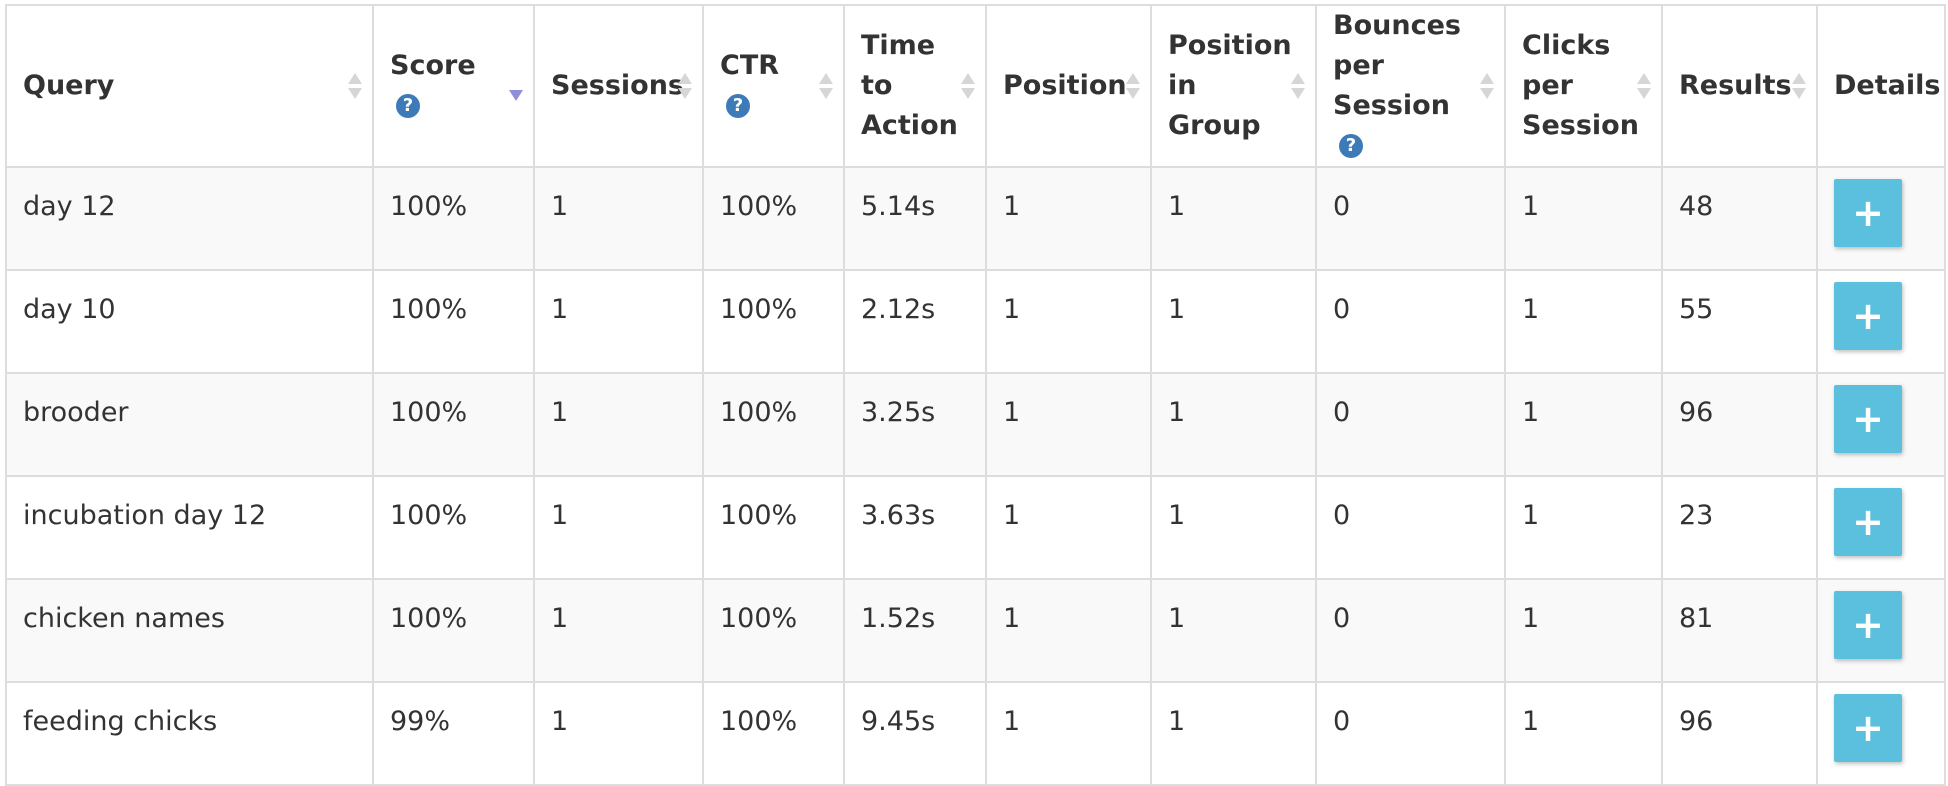 The width and height of the screenshot is (1948, 786). I want to click on column-header-label: CTR, so click(750, 65).